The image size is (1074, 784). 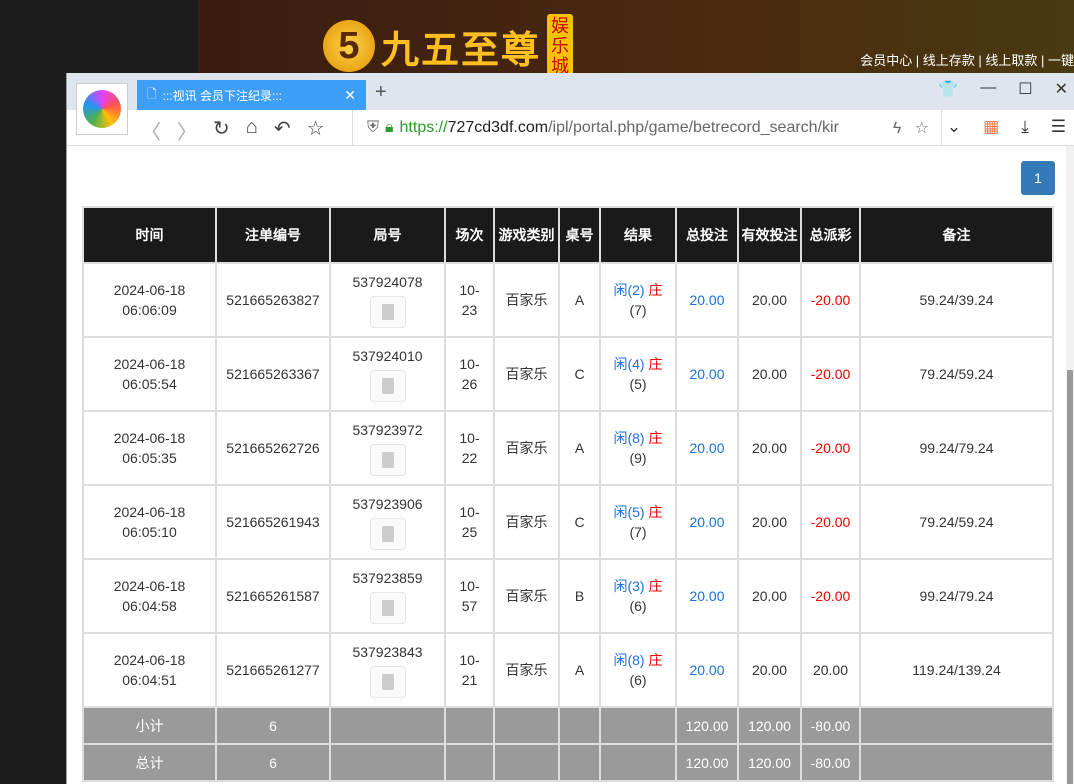 I want to click on new-tab-button: +, so click(x=381, y=92).